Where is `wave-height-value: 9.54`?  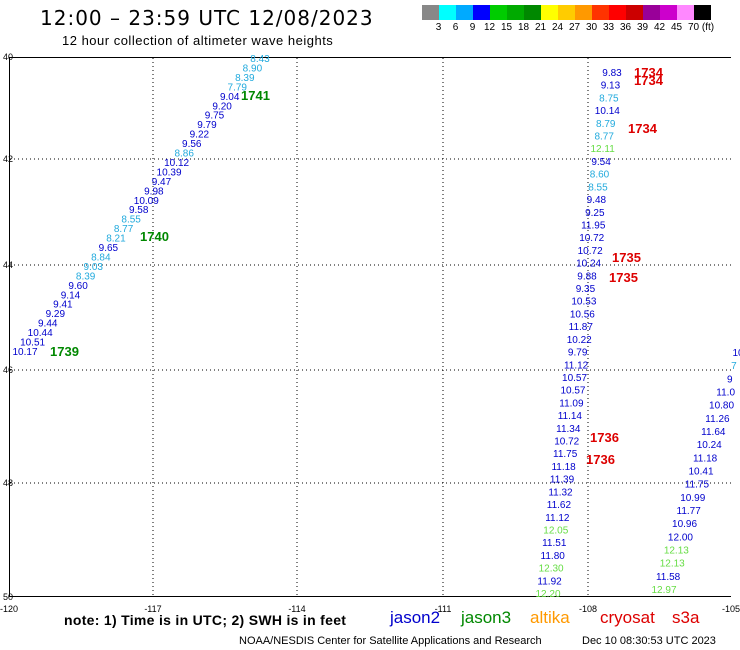 wave-height-value: 9.54 is located at coordinates (601, 162).